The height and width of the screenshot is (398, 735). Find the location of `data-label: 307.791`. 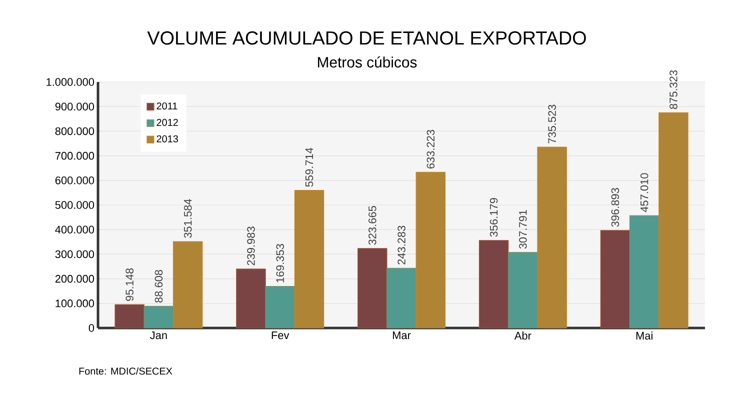

data-label: 307.791 is located at coordinates (523, 229).